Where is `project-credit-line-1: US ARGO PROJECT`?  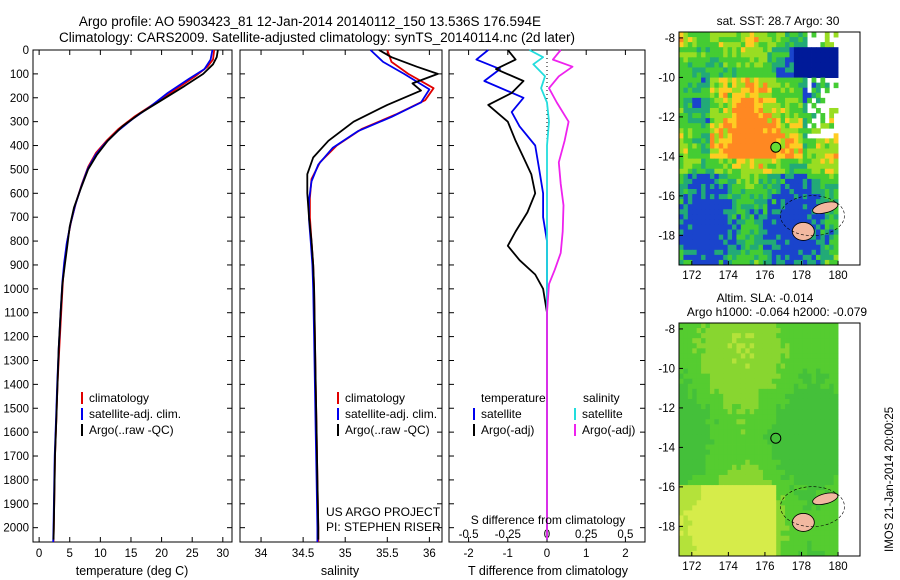
project-credit-line-1: US ARGO PROJECT is located at coordinates (383, 512).